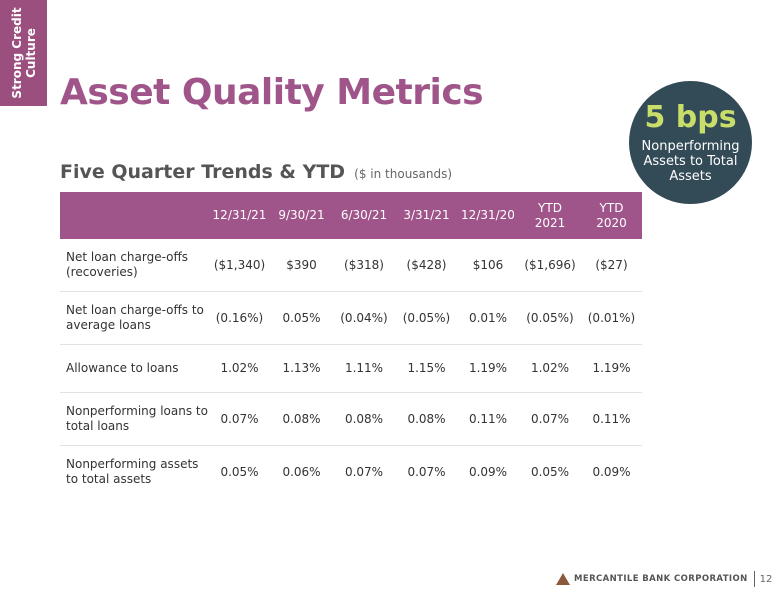 The width and height of the screenshot is (775, 599). I want to click on badge-value: 5 bps, so click(690, 117).